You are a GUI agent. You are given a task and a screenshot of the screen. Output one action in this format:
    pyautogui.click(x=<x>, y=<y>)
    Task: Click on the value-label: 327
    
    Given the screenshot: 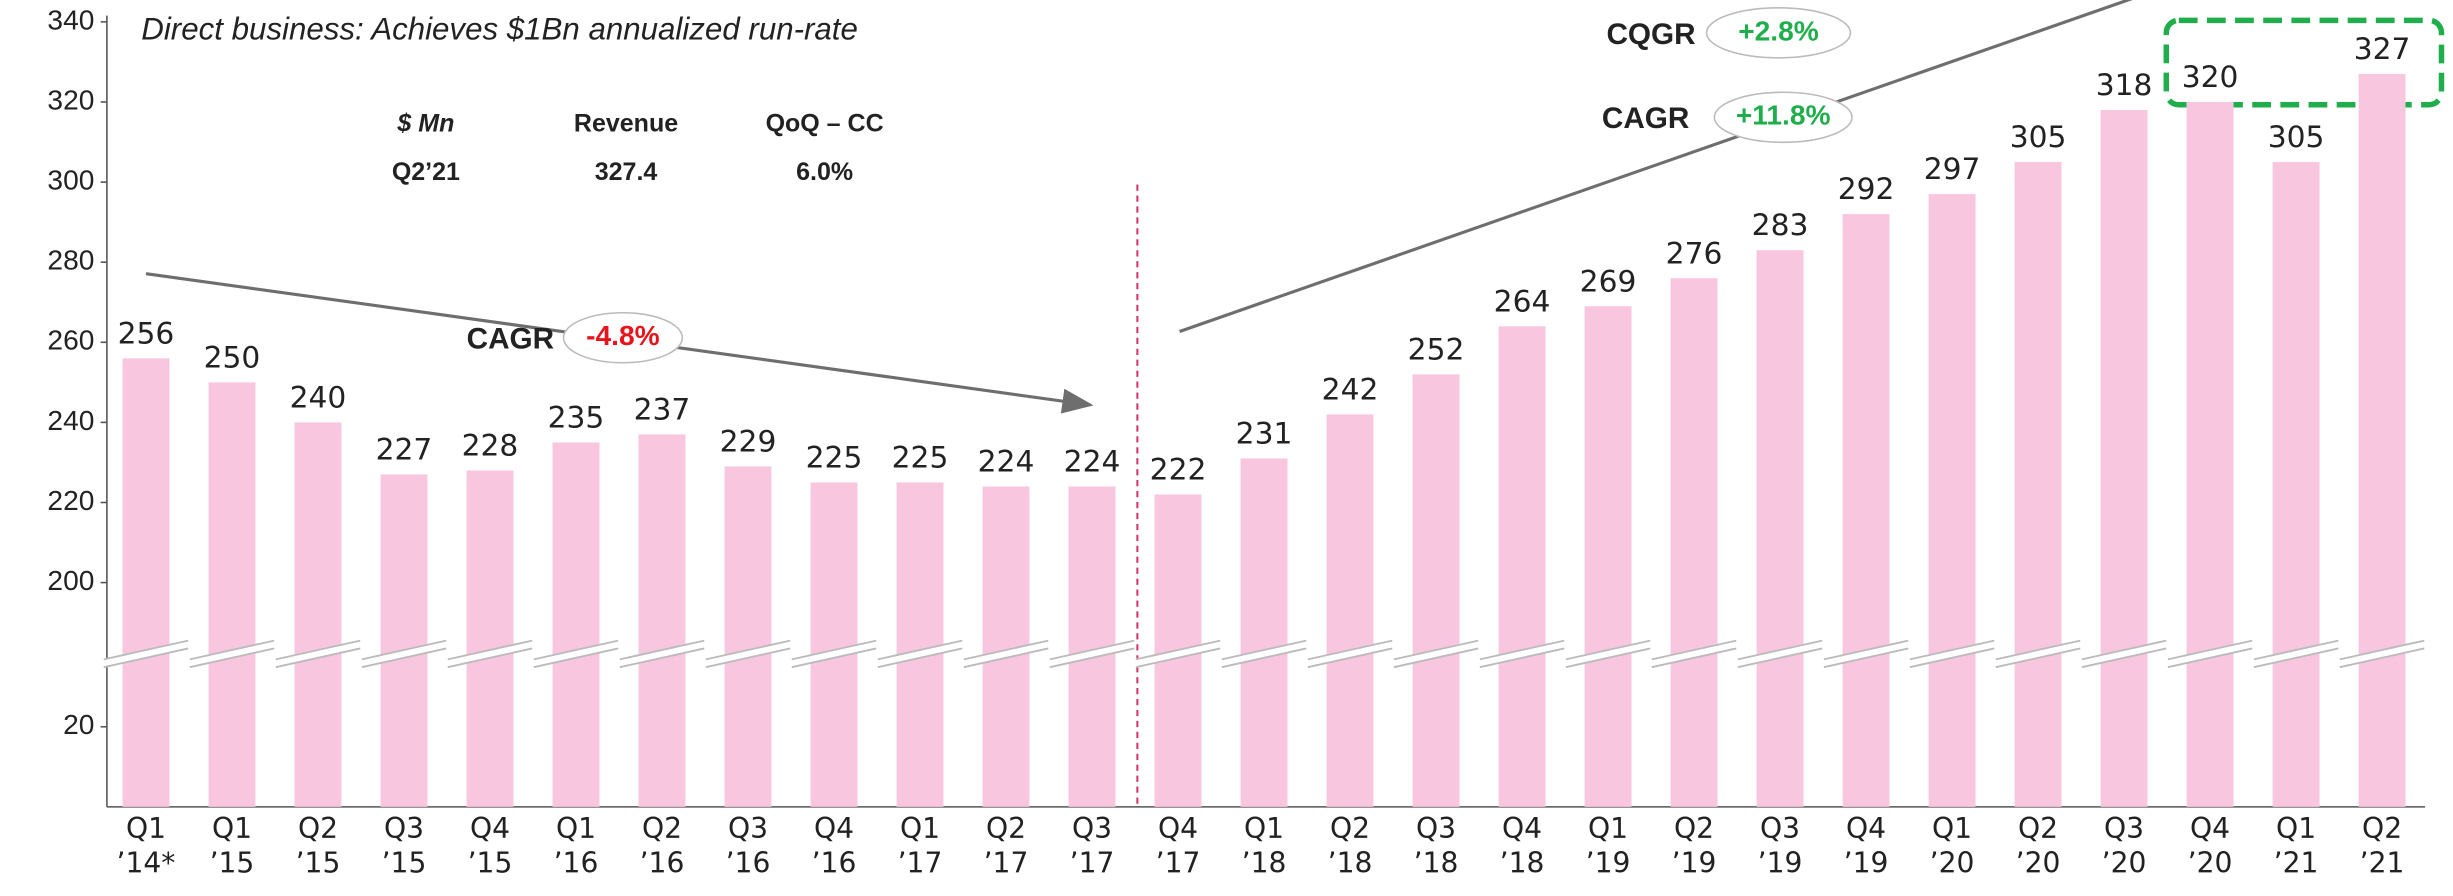 What is the action you would take?
    pyautogui.click(x=2382, y=49)
    